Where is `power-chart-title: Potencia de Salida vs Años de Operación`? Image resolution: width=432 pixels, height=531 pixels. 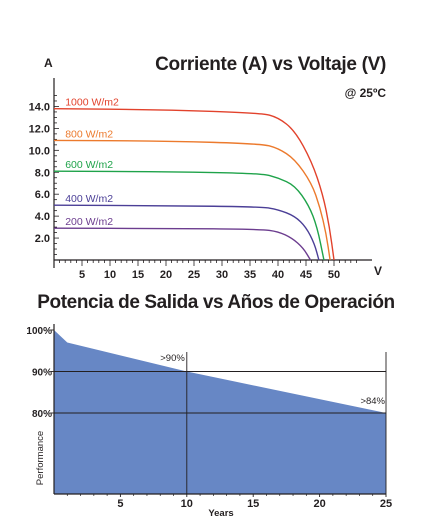 power-chart-title: Potencia de Salida vs Años de Operación is located at coordinates (216, 302).